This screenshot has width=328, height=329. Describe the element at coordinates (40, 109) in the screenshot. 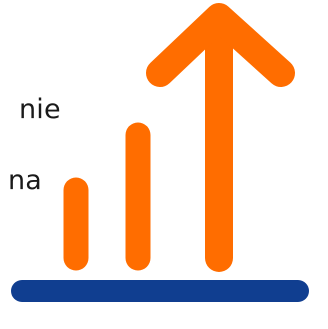

I see `text-fragment-top: nie` at that location.